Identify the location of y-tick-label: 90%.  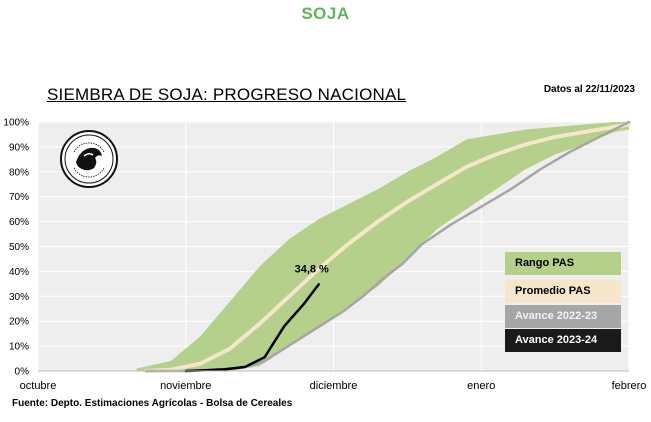
(19, 147).